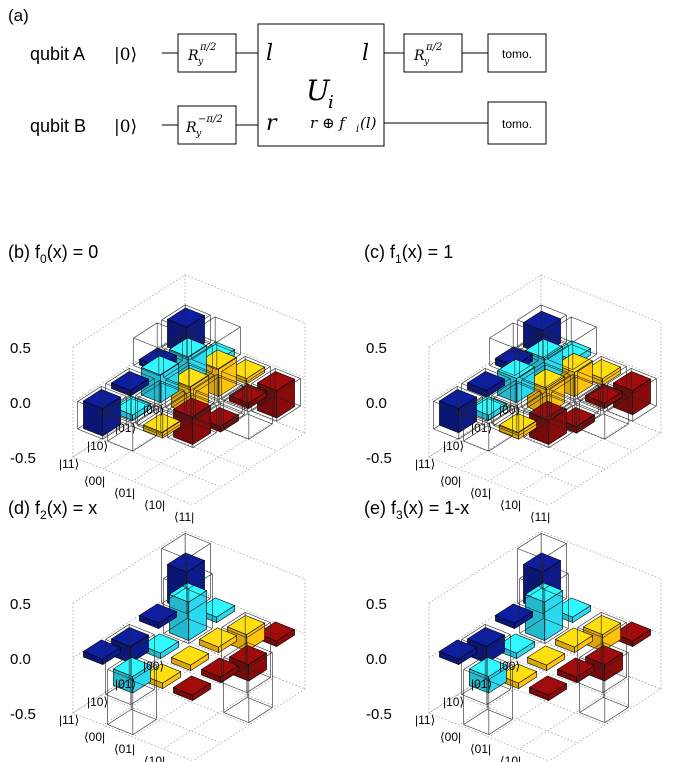  I want to click on chart-title-sub: 3, so click(399, 515).